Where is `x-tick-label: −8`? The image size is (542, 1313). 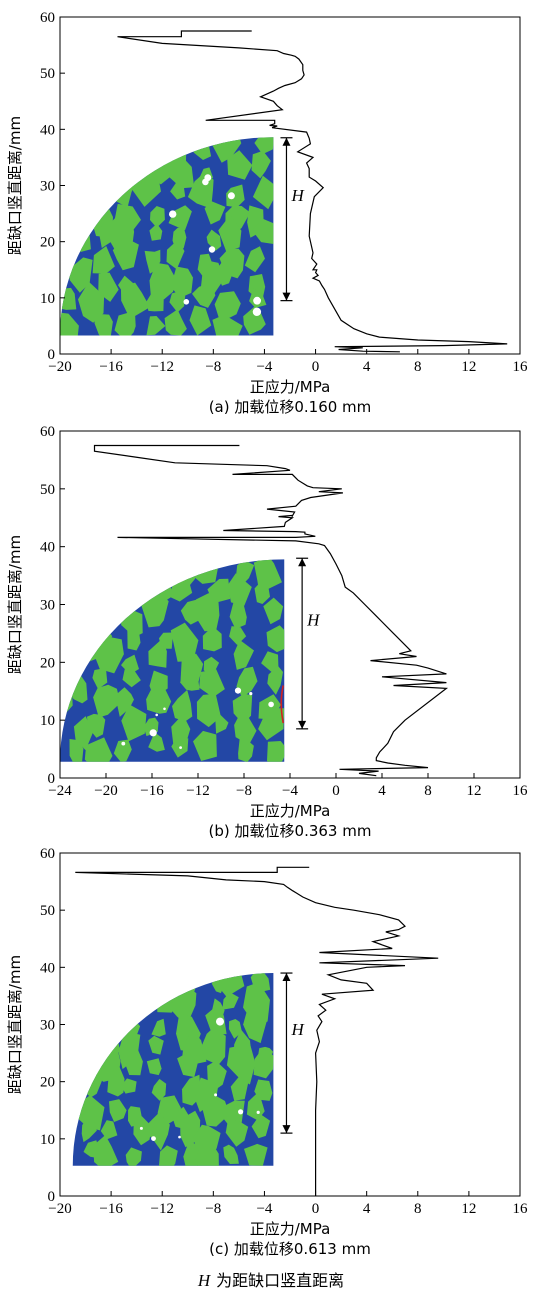
x-tick-label: −8 is located at coordinates (244, 791).